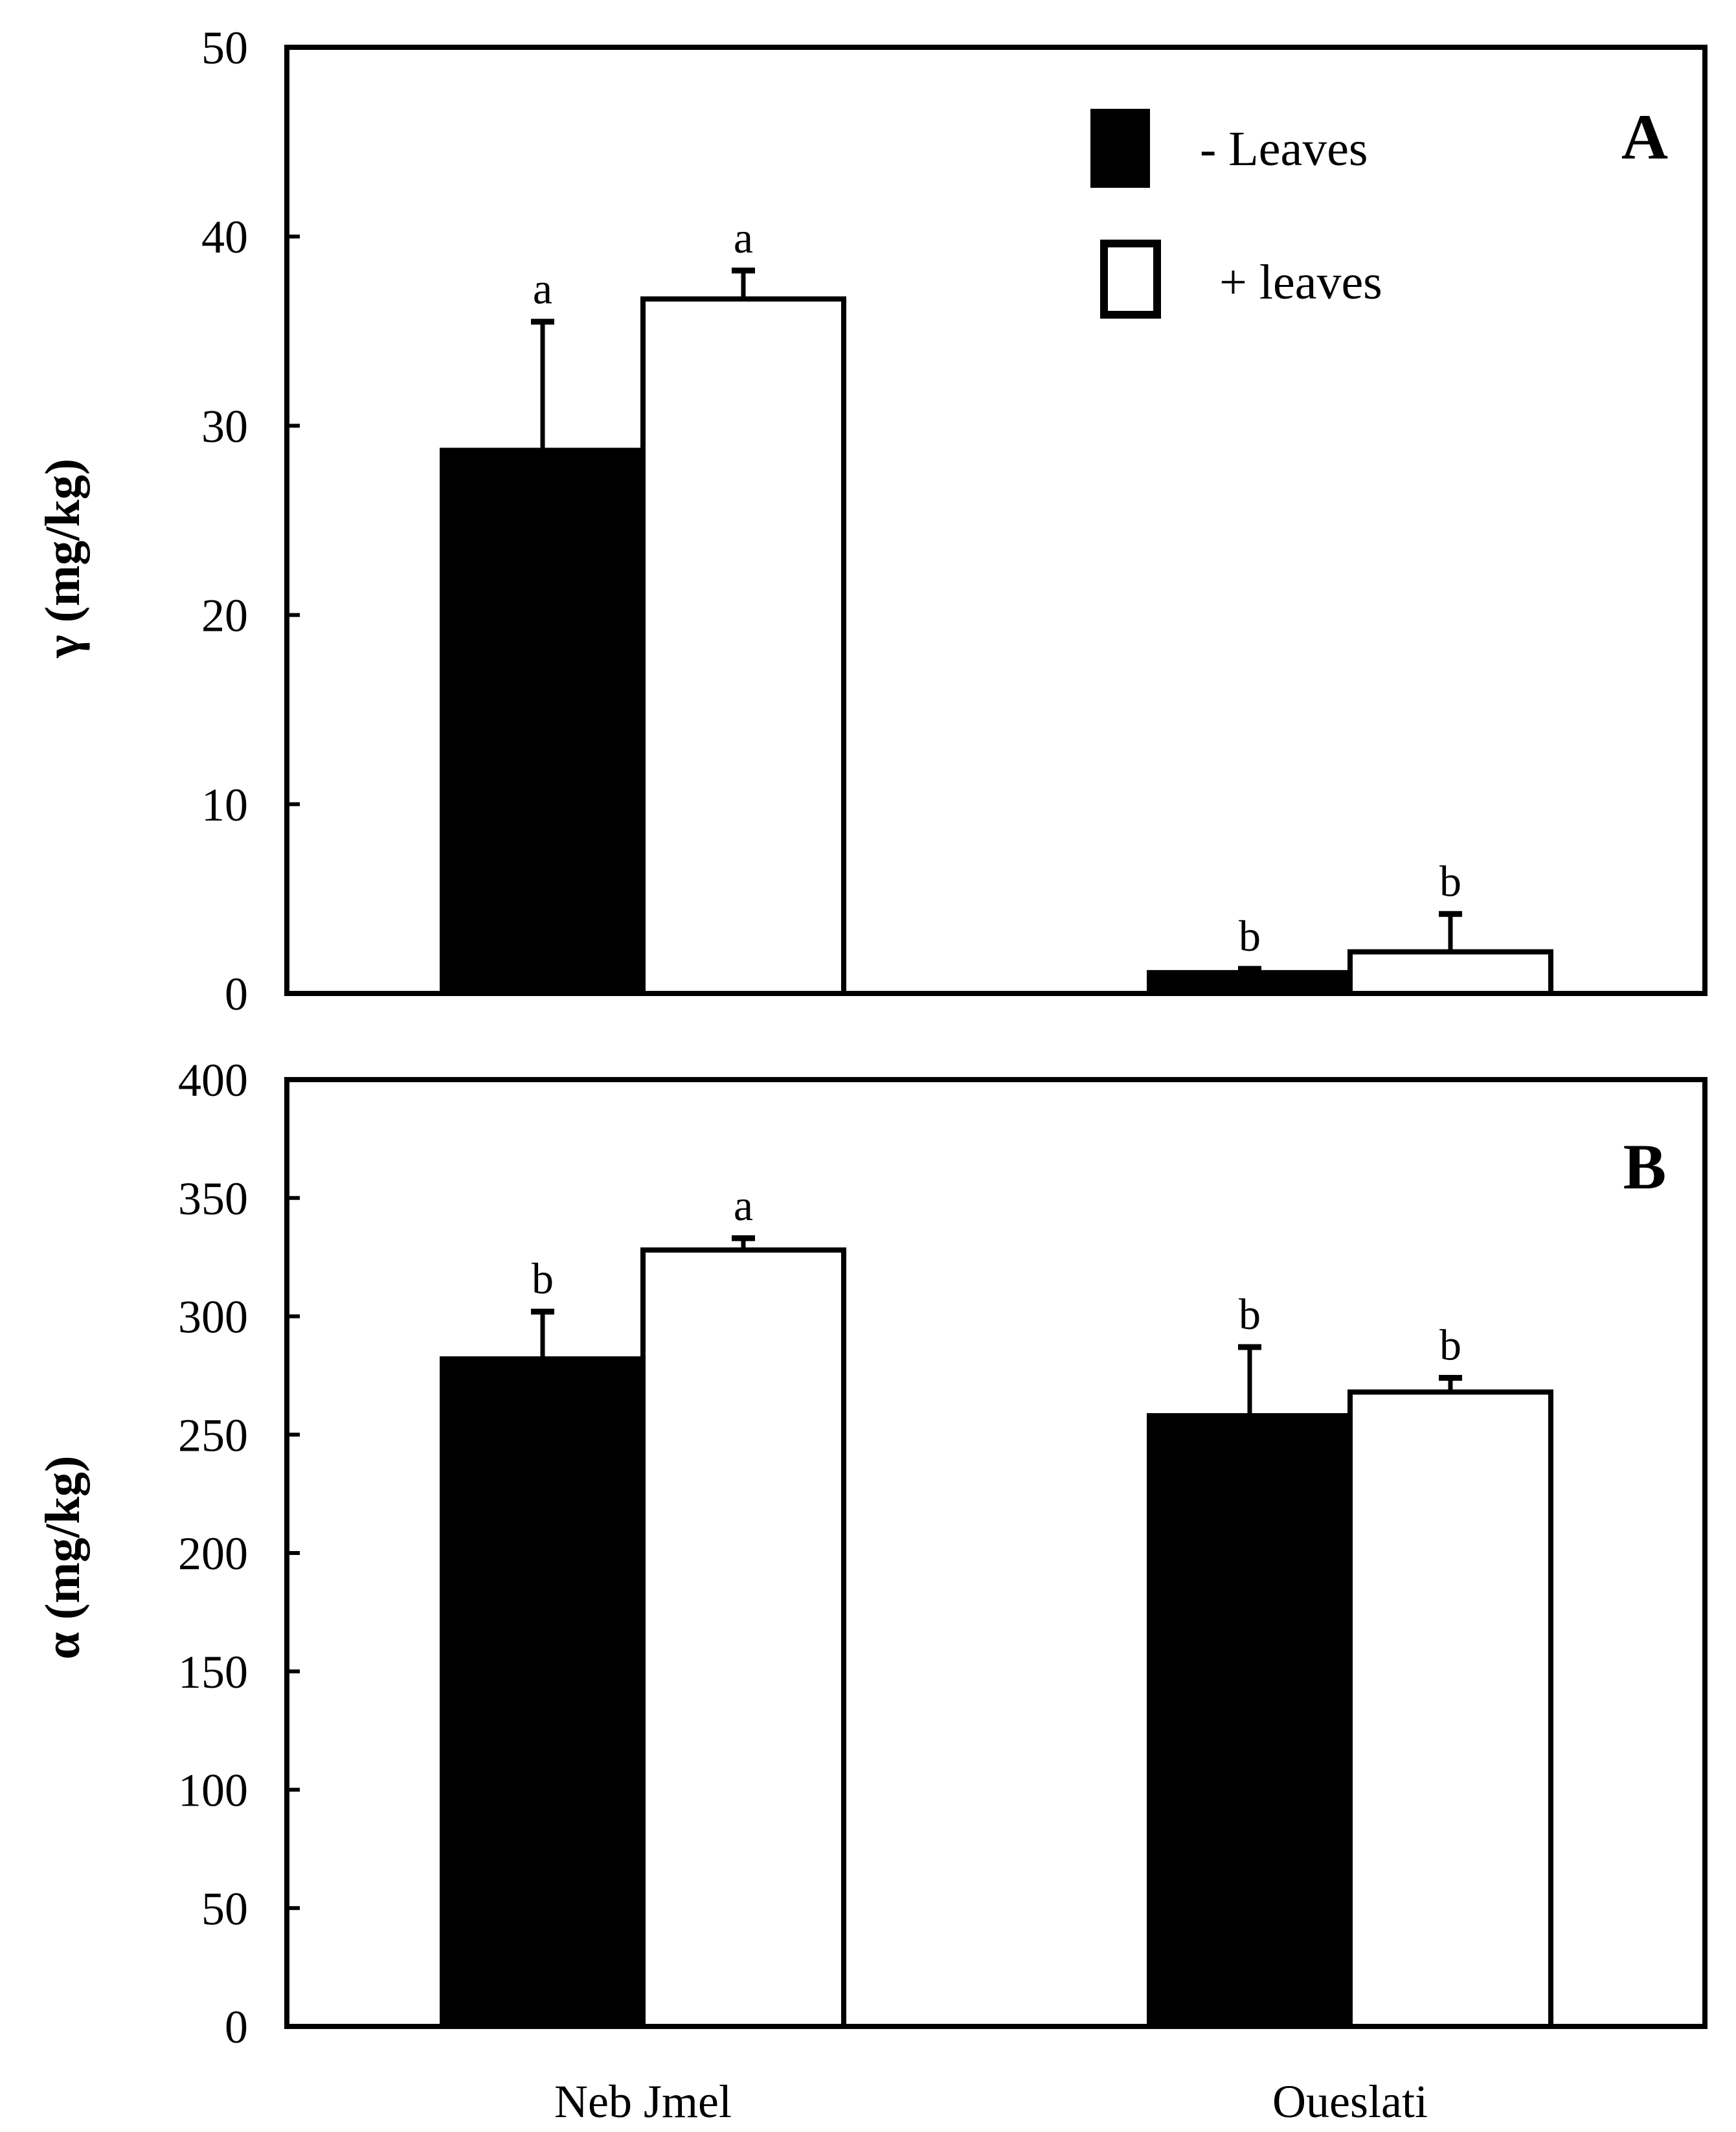  I want to click on panel-a-label: A, so click(1645, 137).